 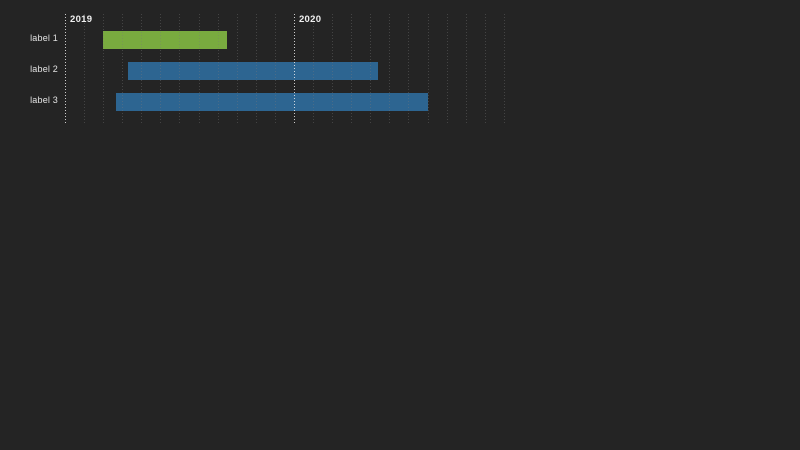 I want to click on year-tick-label: 2019, so click(x=81, y=19).